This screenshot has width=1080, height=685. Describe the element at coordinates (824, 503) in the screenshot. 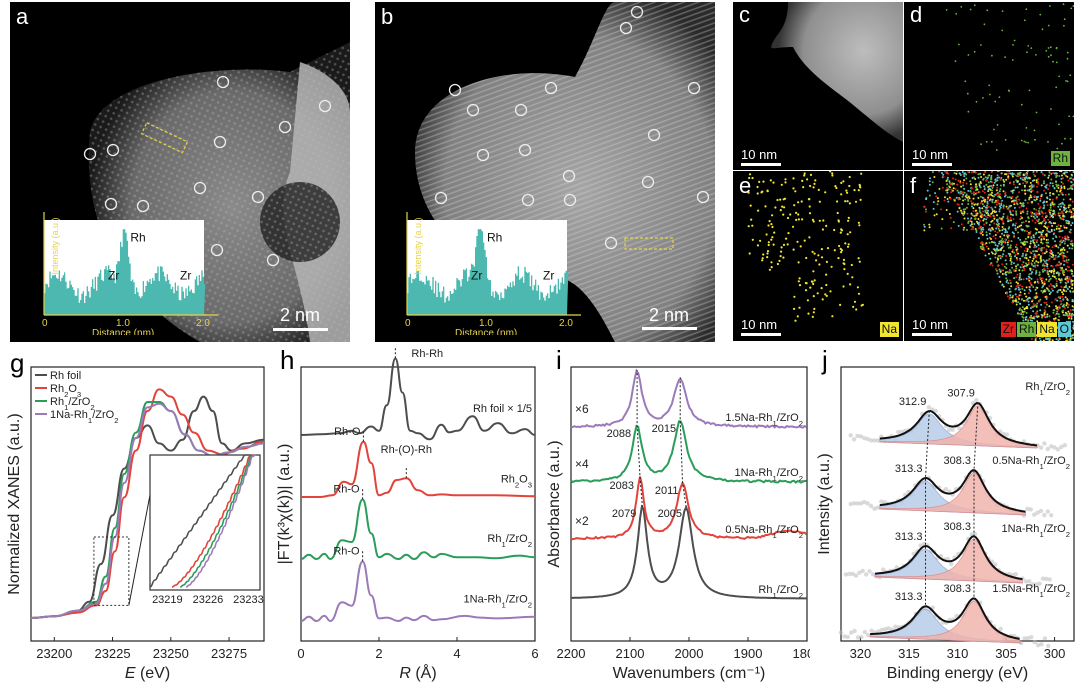

I see `y-axis-label: Intensity (a.u.)` at that location.